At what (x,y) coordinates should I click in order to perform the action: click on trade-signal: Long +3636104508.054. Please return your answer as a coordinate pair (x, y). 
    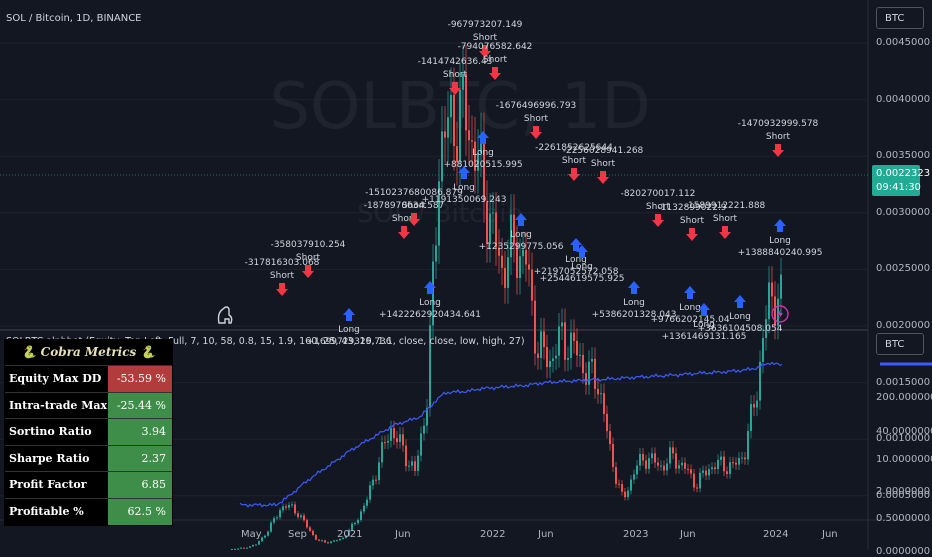
    Looking at the image, I should click on (740, 314).